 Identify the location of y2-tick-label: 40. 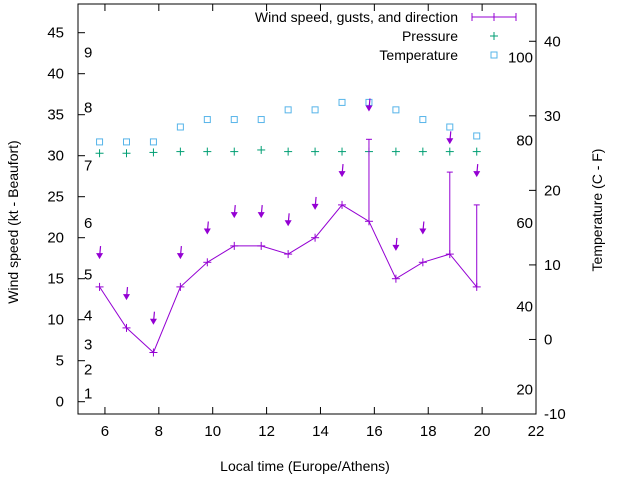
(552, 41).